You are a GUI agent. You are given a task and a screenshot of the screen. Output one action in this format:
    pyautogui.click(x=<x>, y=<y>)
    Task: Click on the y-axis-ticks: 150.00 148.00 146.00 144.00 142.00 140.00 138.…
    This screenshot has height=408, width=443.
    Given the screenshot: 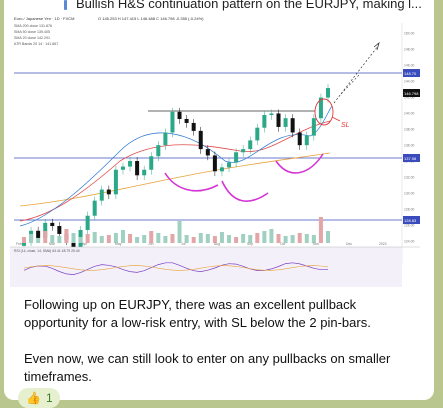 What is the action you would take?
    pyautogui.click(x=409, y=138)
    